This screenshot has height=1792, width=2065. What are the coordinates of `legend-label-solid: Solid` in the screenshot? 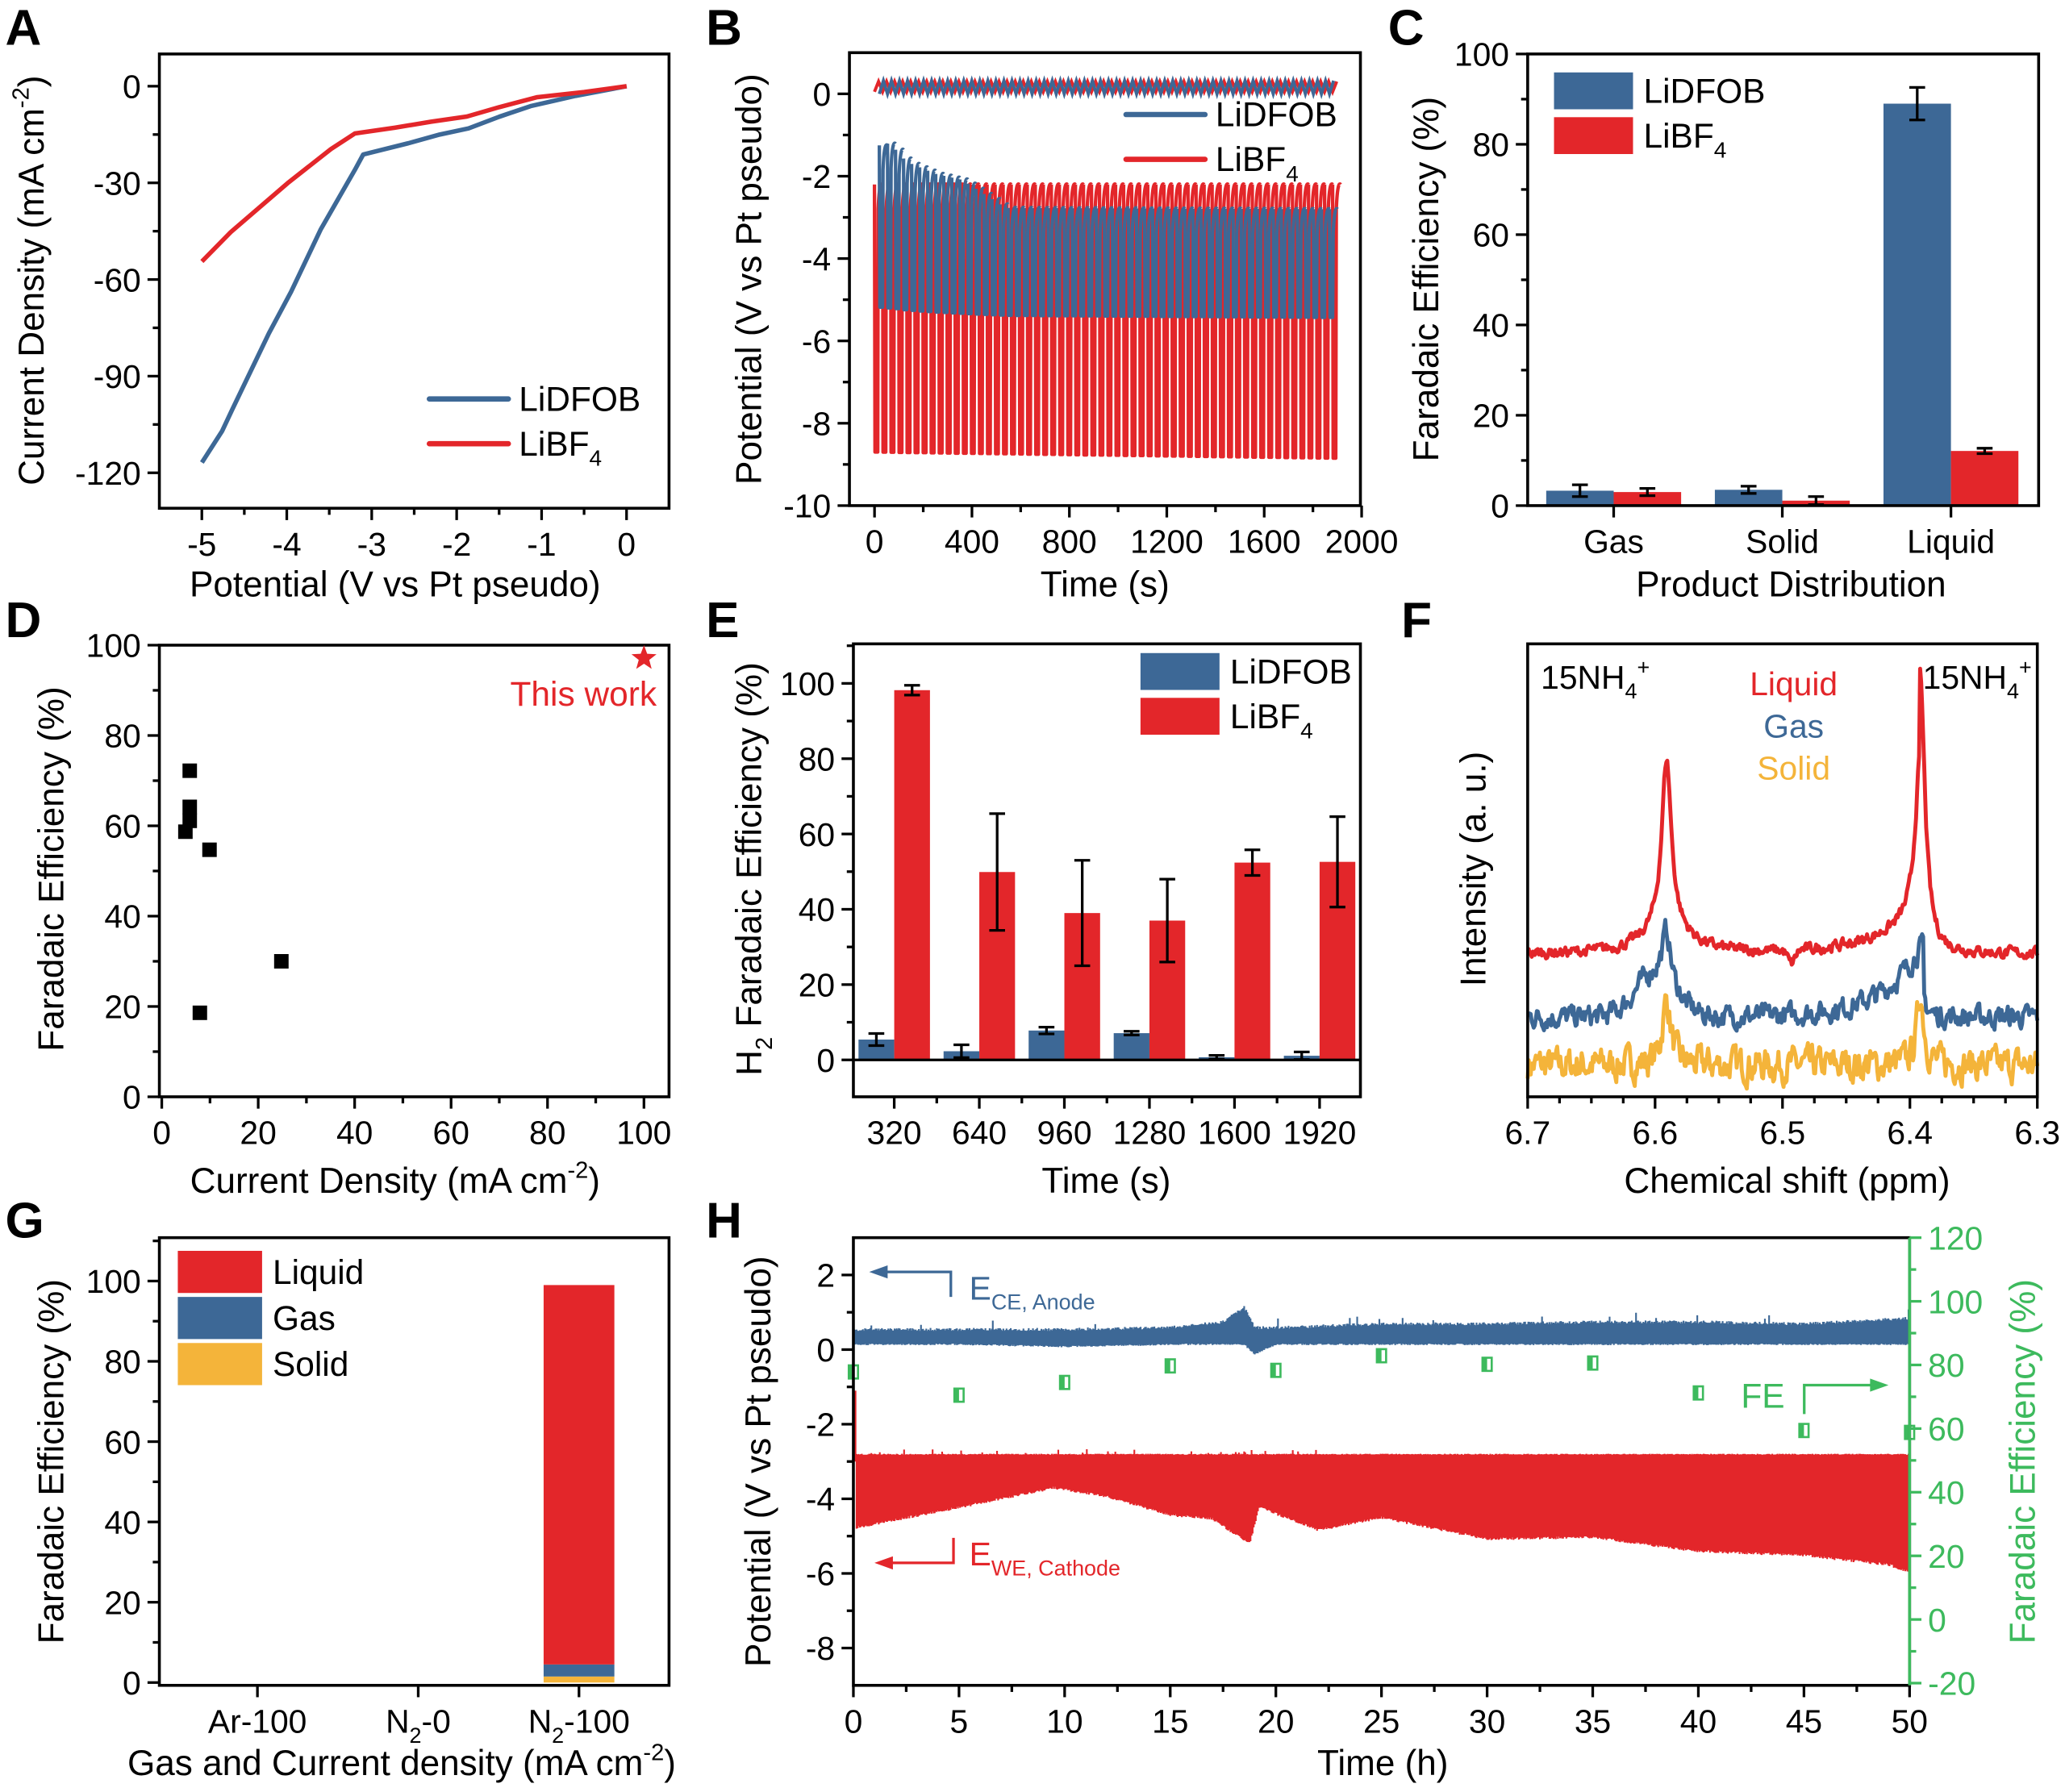 It's located at (1793, 768).